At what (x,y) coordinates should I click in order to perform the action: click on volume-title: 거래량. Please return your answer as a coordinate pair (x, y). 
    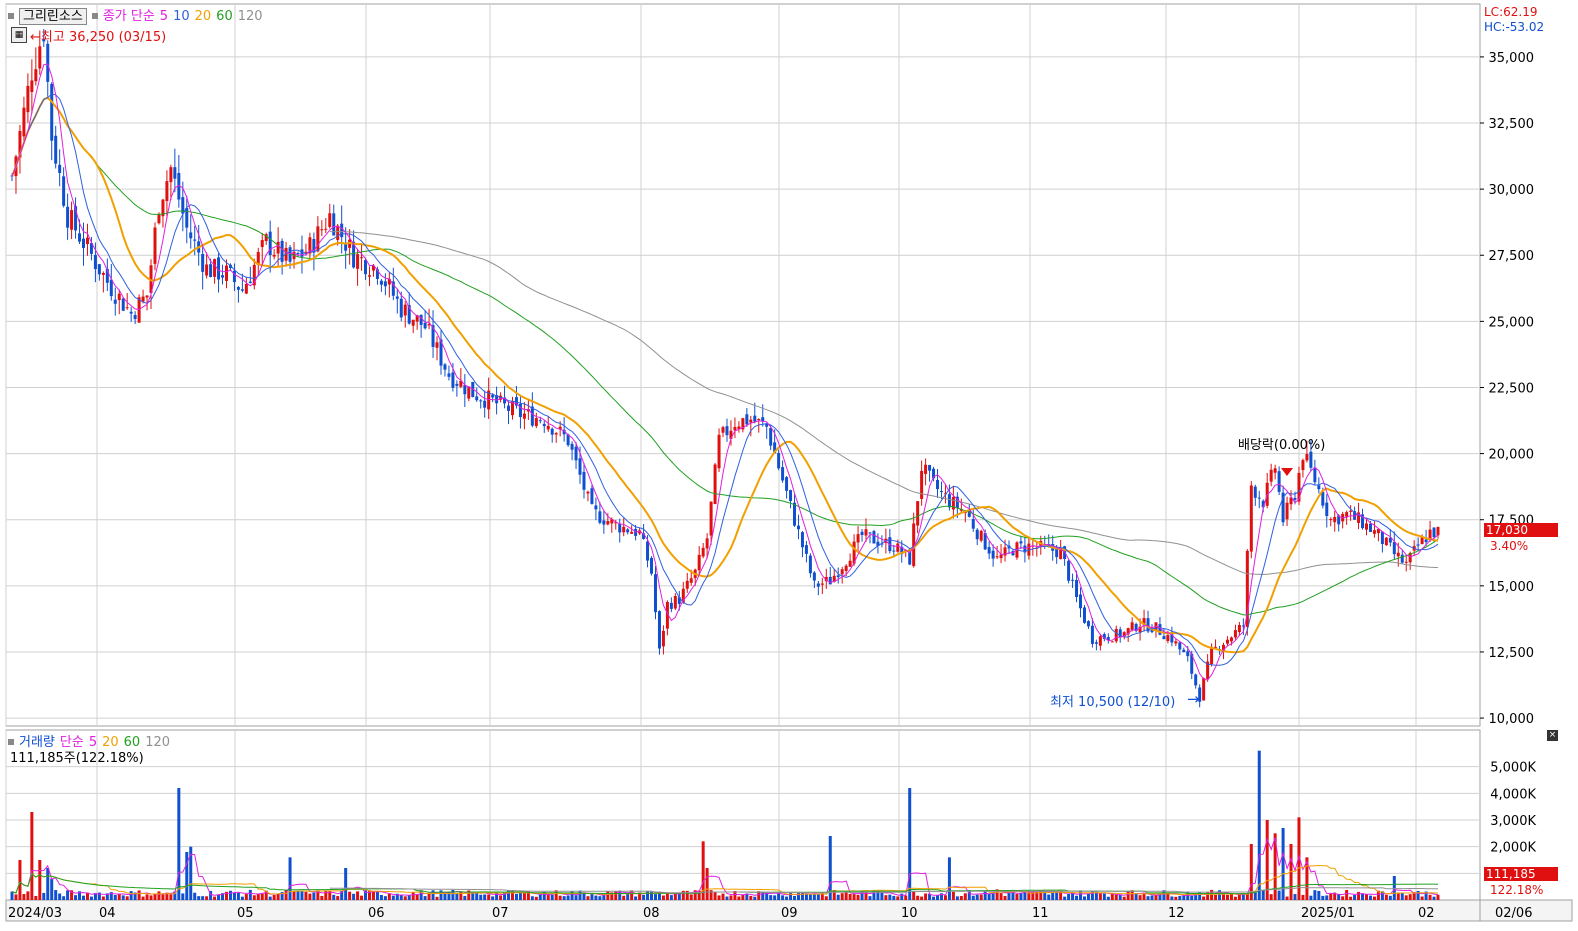
    Looking at the image, I should click on (37, 742).